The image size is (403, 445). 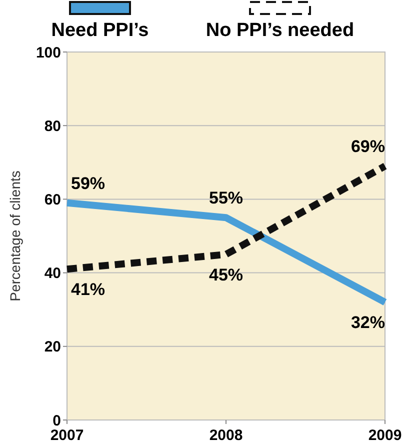 What do you see at coordinates (67, 435) in the screenshot?
I see `x-tick-label: 2007` at bounding box center [67, 435].